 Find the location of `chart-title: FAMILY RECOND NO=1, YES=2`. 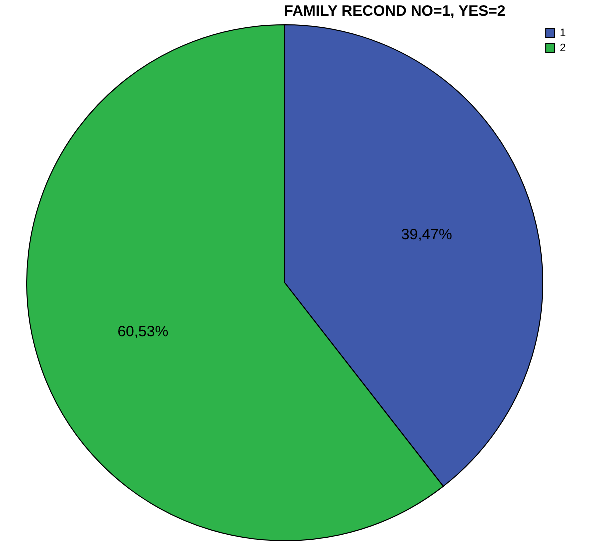

chart-title: FAMILY RECOND NO=1, YES=2 is located at coordinates (395, 11).